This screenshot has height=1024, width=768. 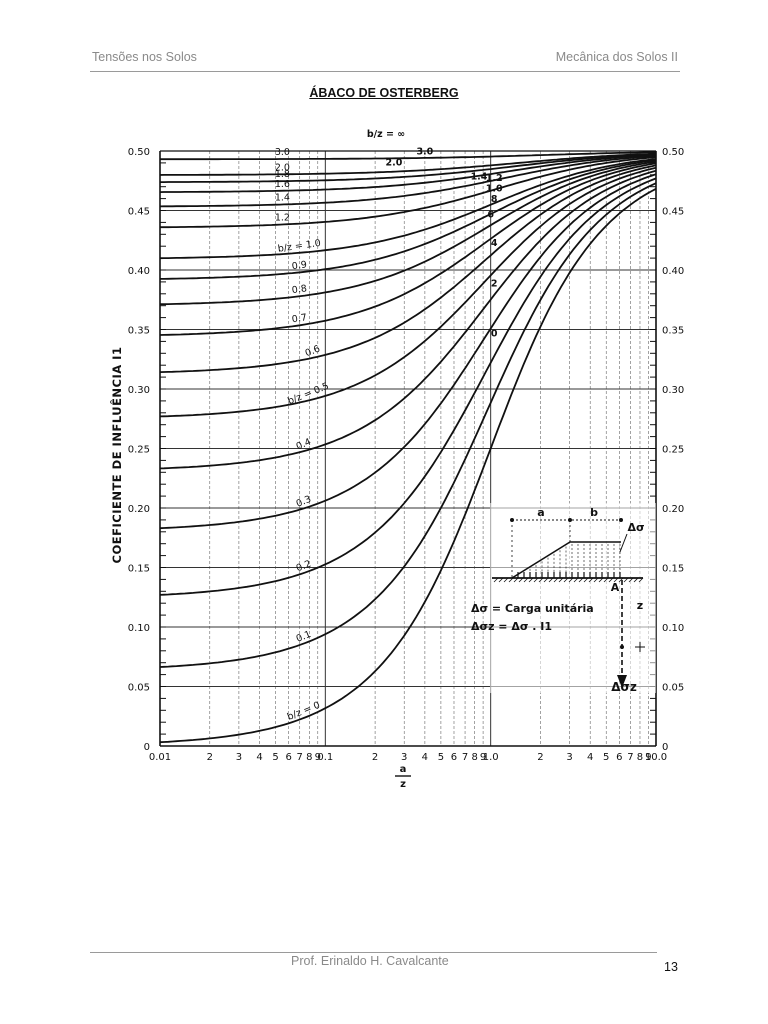 I want to click on footer-author: Prof. Erinaldo H. Cavalcante, so click(x=370, y=961).